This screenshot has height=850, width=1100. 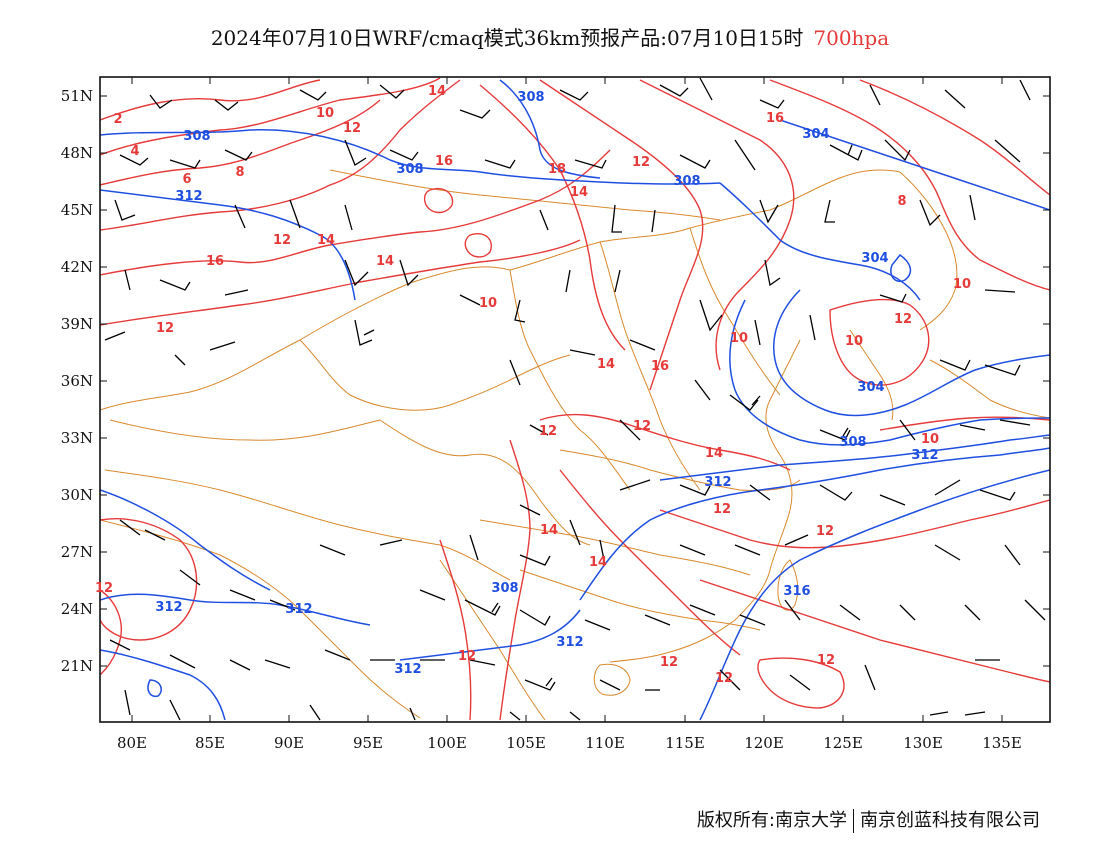 I want to click on northeast-border, so click(x=928, y=251).